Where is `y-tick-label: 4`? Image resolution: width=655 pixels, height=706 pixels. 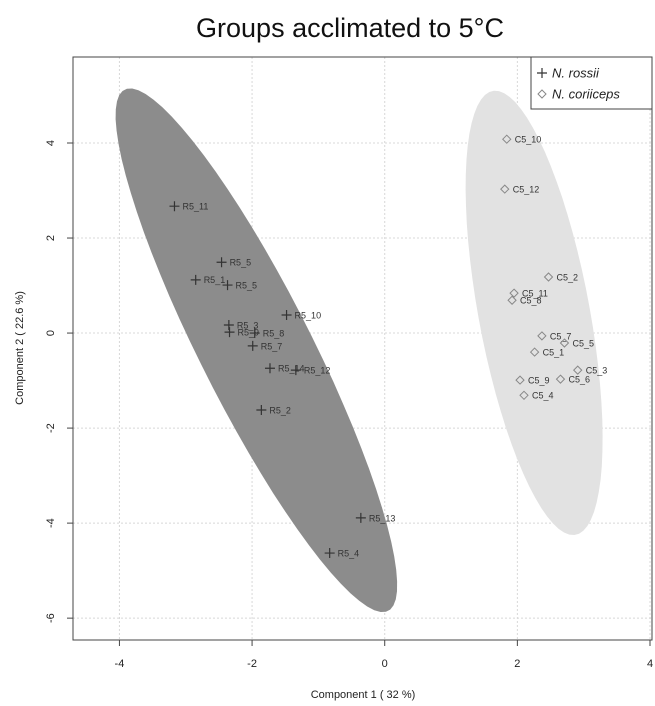 y-tick-label: 4 is located at coordinates (51, 143).